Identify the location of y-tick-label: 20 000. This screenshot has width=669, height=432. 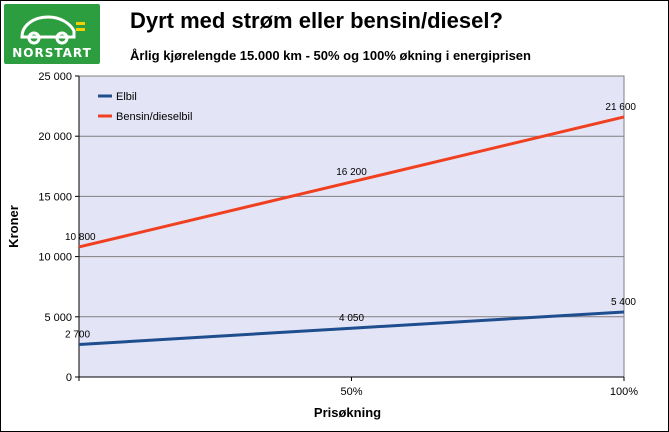
(55, 137).